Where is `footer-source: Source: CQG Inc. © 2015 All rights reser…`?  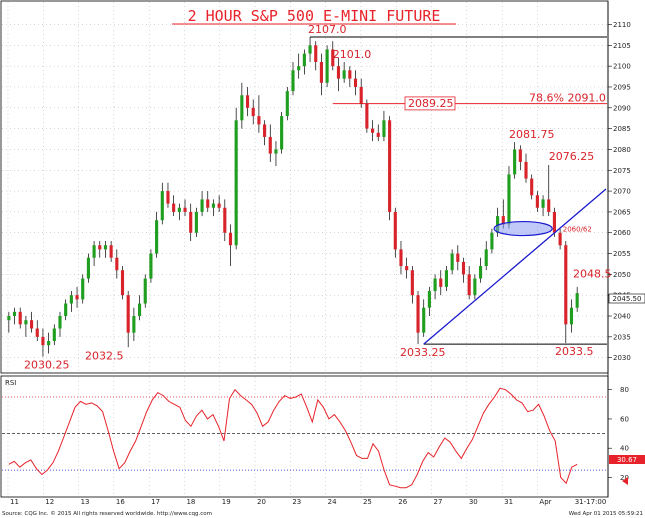
footer-source: Source: CQG Inc. © 2015 All rights reser… is located at coordinates (107, 513).